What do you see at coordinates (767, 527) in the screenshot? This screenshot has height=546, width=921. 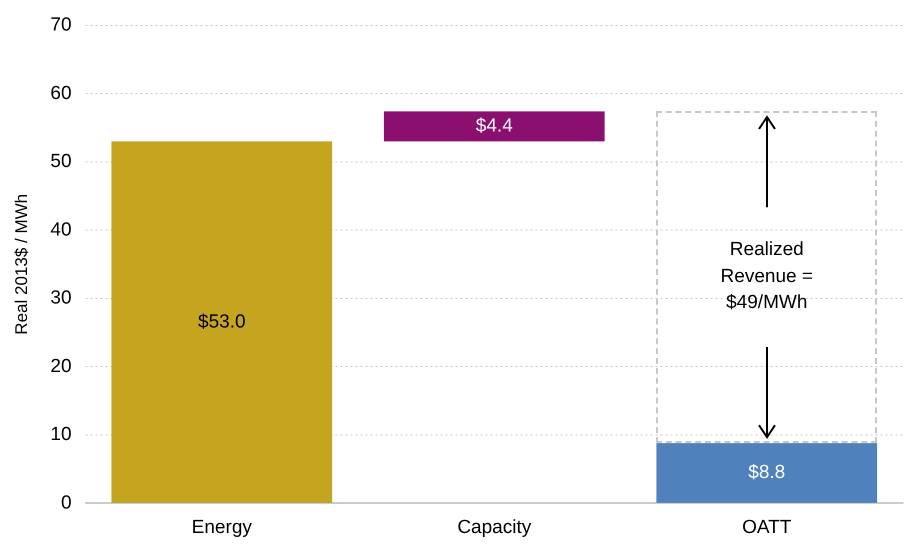 I see `x-tick-label: OATT` at bounding box center [767, 527].